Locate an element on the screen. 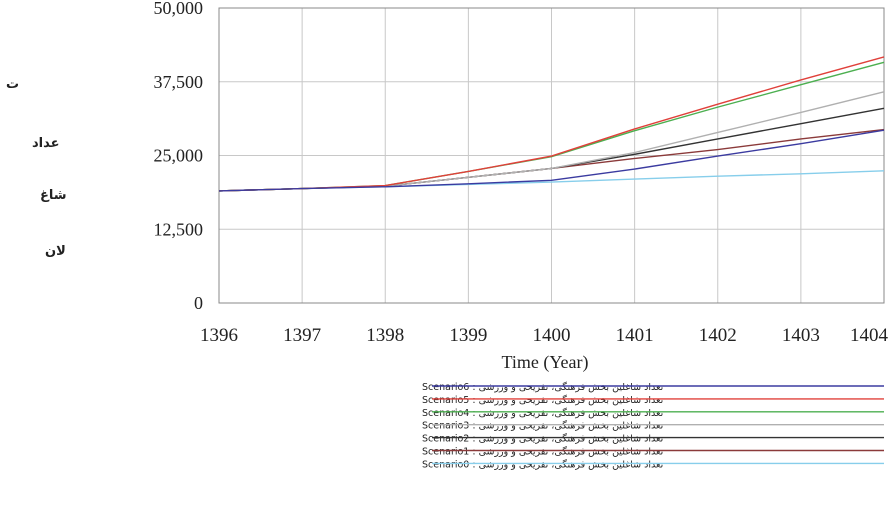 The width and height of the screenshot is (895, 509). x-axis-title: Time (Year) is located at coordinates (544, 362).